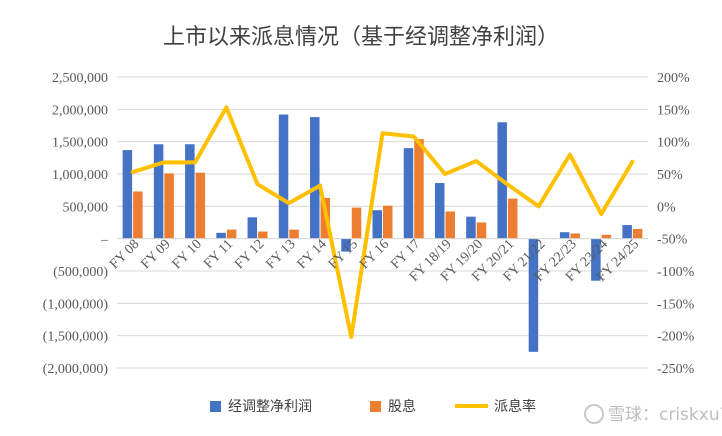  I want to click on legend-label-profit: 经调整净利润, so click(270, 407).